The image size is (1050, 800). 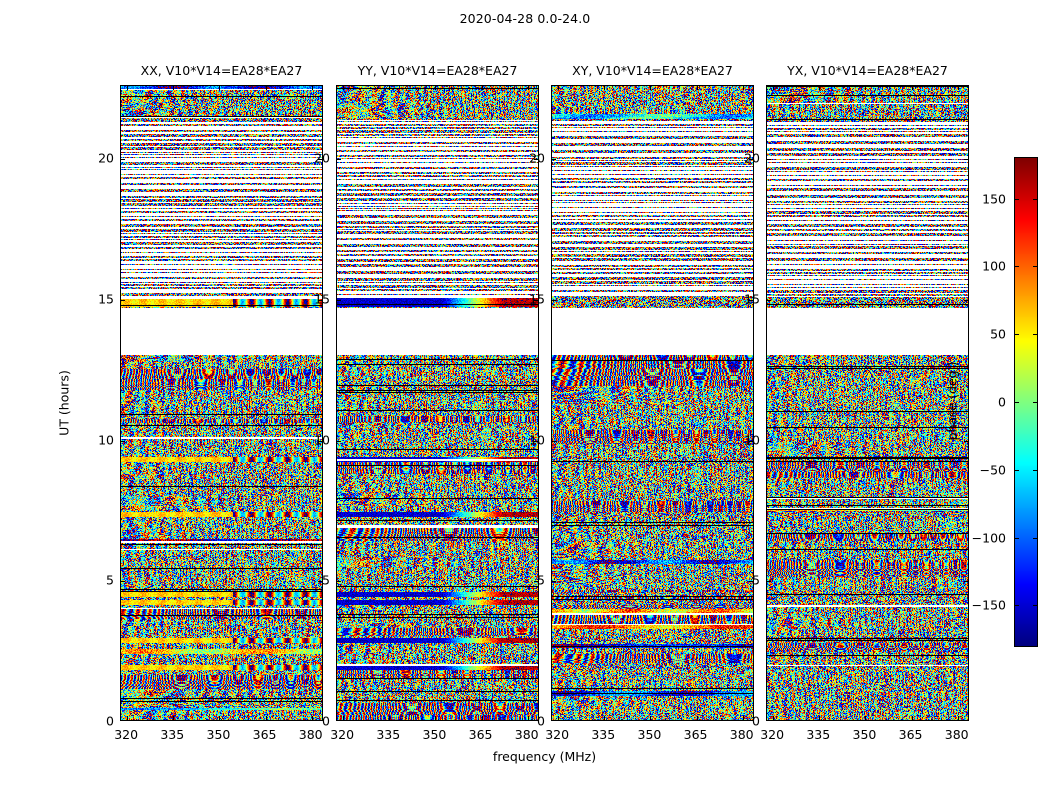 What do you see at coordinates (264, 734) in the screenshot?
I see `panel-xx-xticklabel: 365` at bounding box center [264, 734].